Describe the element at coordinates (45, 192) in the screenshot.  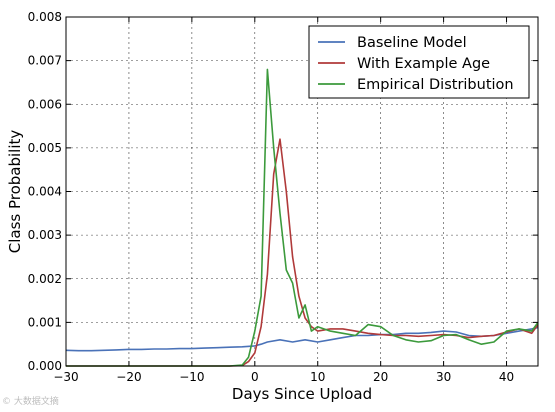
I see `y-tick-label: 0.004` at that location.